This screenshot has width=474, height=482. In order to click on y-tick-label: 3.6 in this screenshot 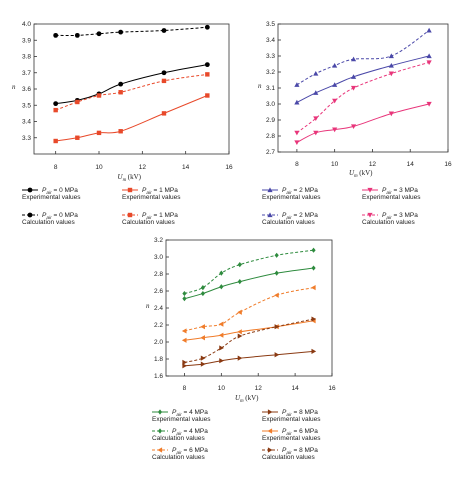, I will do `click(26, 89)`.